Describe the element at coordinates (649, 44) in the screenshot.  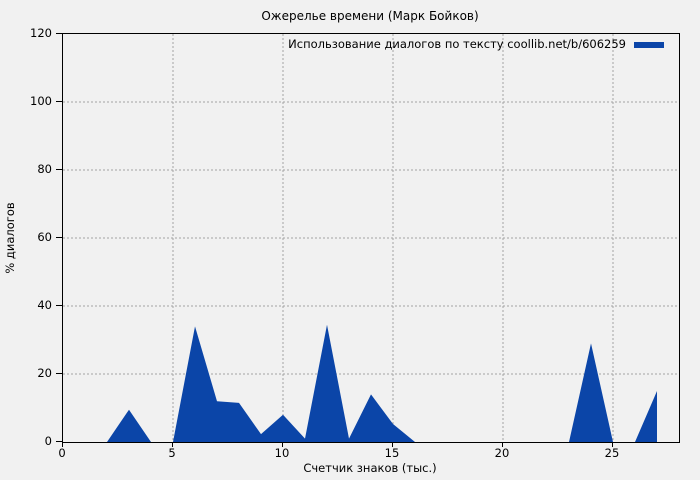
I see `legend-swatch-icon` at that location.